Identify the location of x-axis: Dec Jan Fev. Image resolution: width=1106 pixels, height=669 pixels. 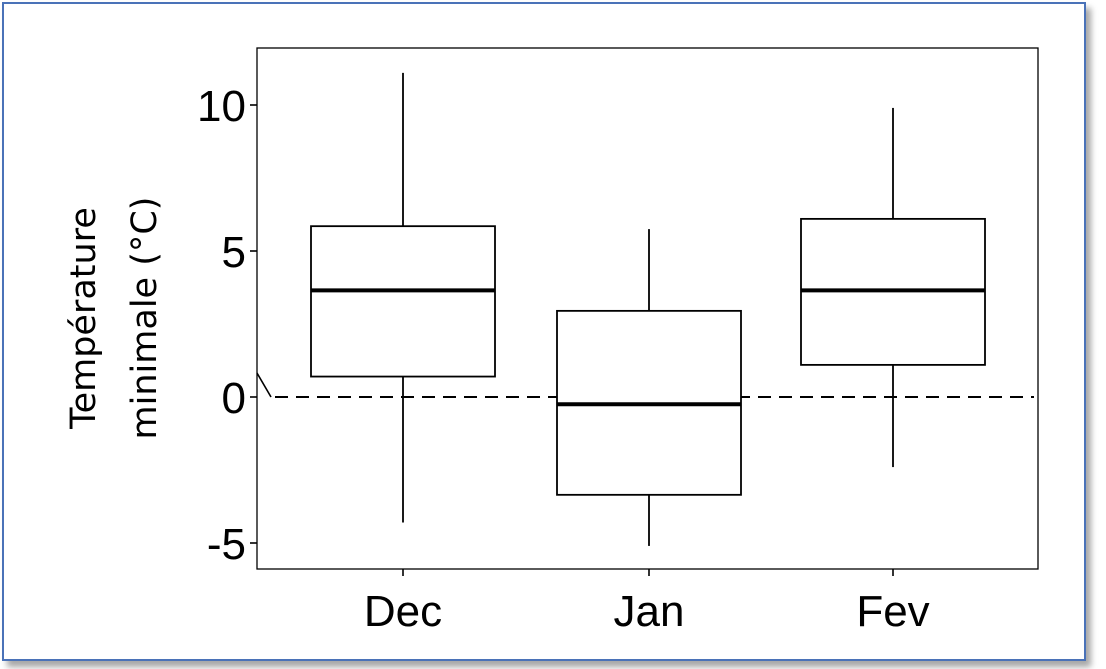
(647, 602).